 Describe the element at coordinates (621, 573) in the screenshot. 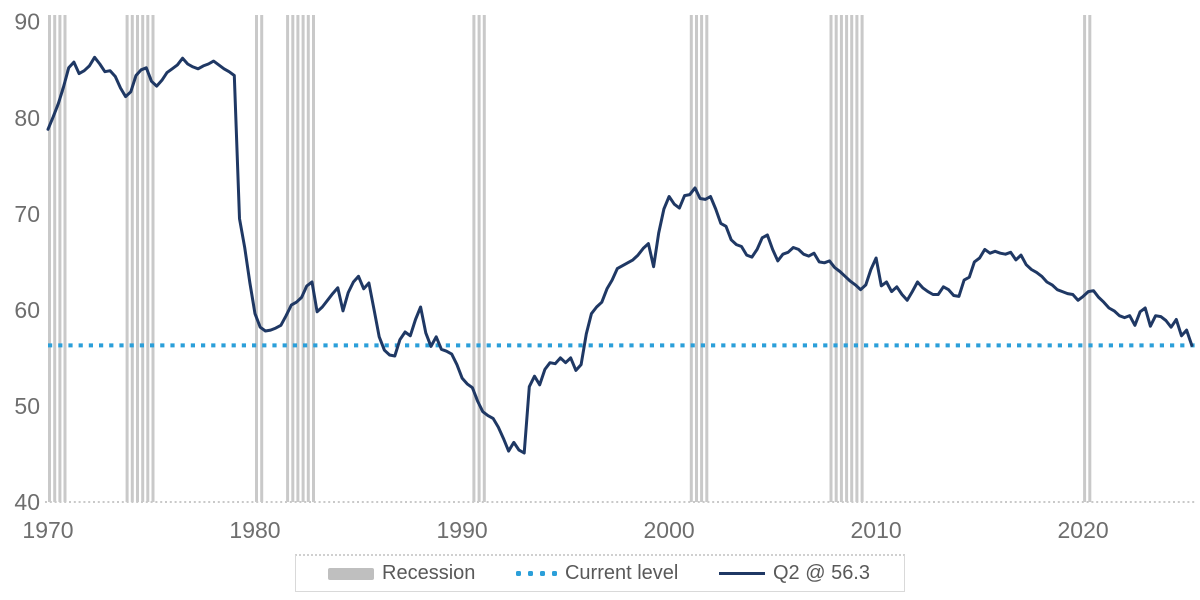

I see `legend-label-current-level: Current level` at that location.